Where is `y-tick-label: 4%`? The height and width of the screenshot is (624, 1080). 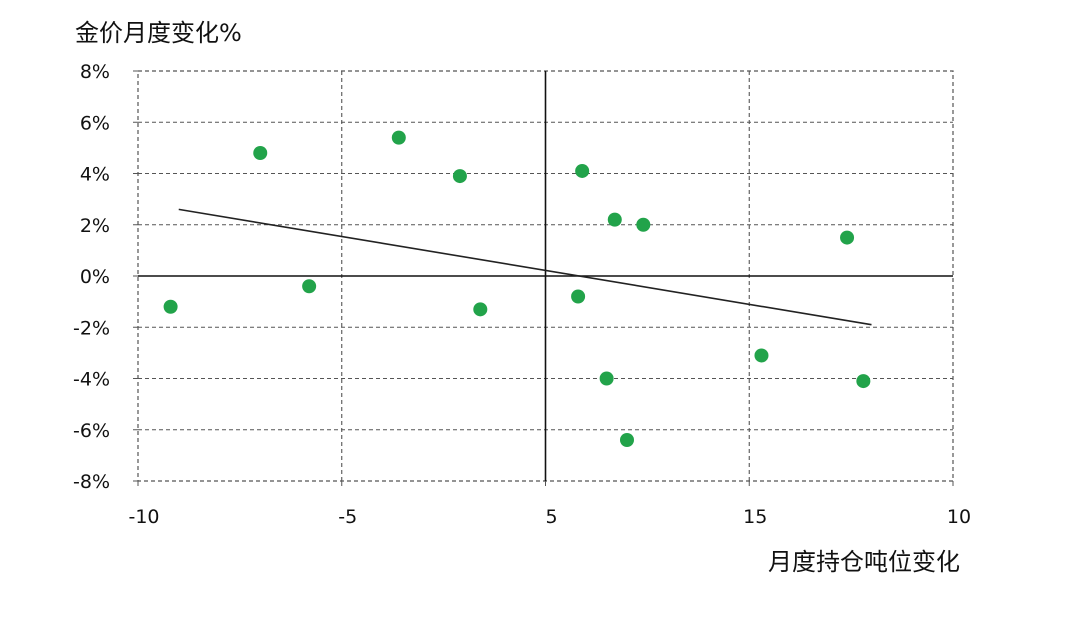 y-tick-label: 4% is located at coordinates (95, 175).